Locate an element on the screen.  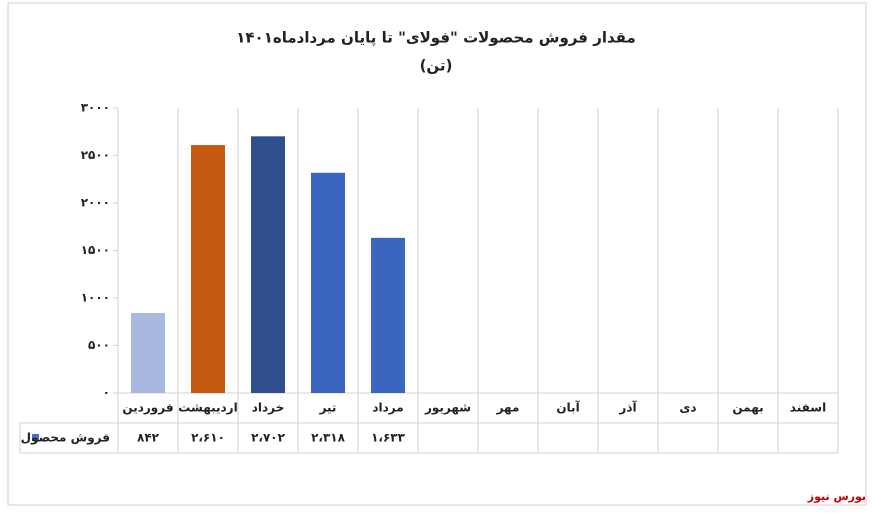
x-tick-label: فروردین is located at coordinates (147, 408).